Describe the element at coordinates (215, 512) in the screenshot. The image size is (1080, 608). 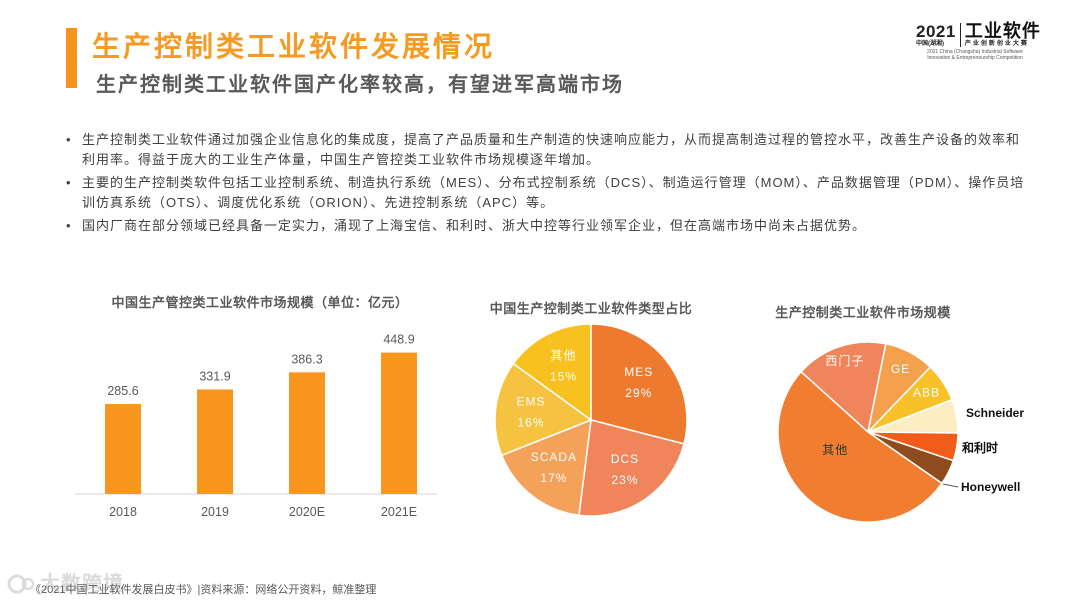
I see `x-tick-label: 2019` at that location.